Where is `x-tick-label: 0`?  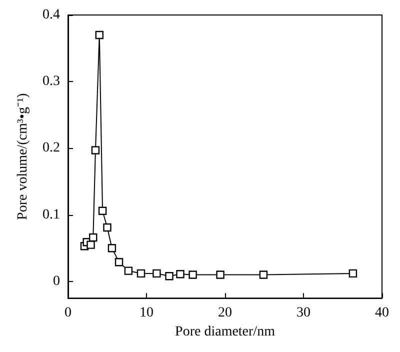 x-tick-label: 0 is located at coordinates (68, 313).